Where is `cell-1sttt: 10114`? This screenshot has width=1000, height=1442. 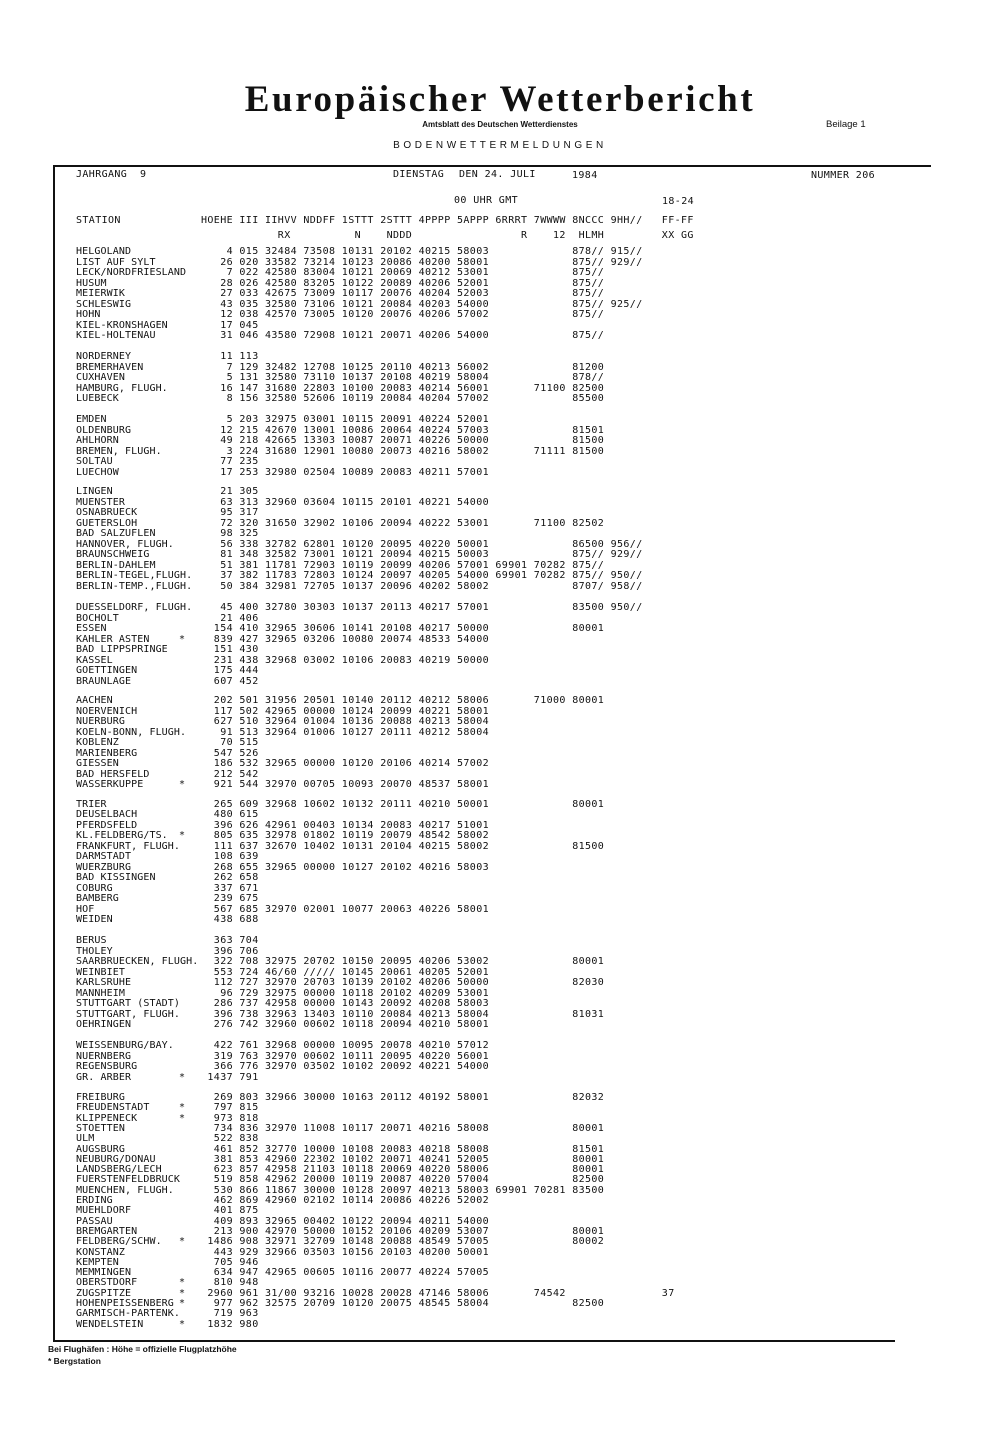
cell-1sttt: 10114 is located at coordinates (357, 1200).